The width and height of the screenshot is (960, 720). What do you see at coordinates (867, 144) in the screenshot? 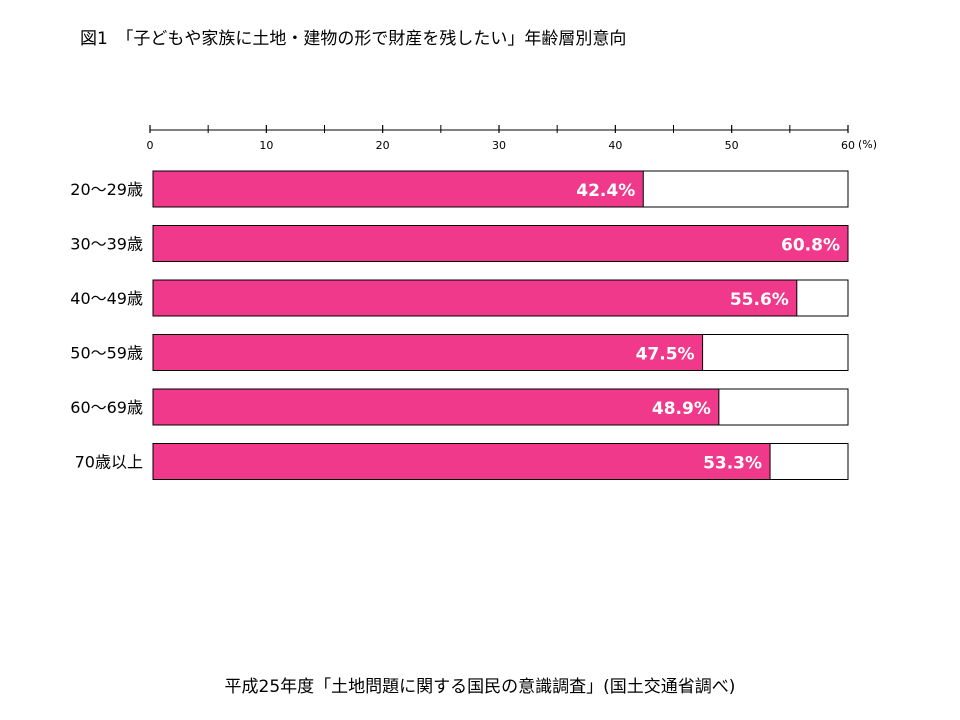
I see `x-axis-unit: (%)` at bounding box center [867, 144].